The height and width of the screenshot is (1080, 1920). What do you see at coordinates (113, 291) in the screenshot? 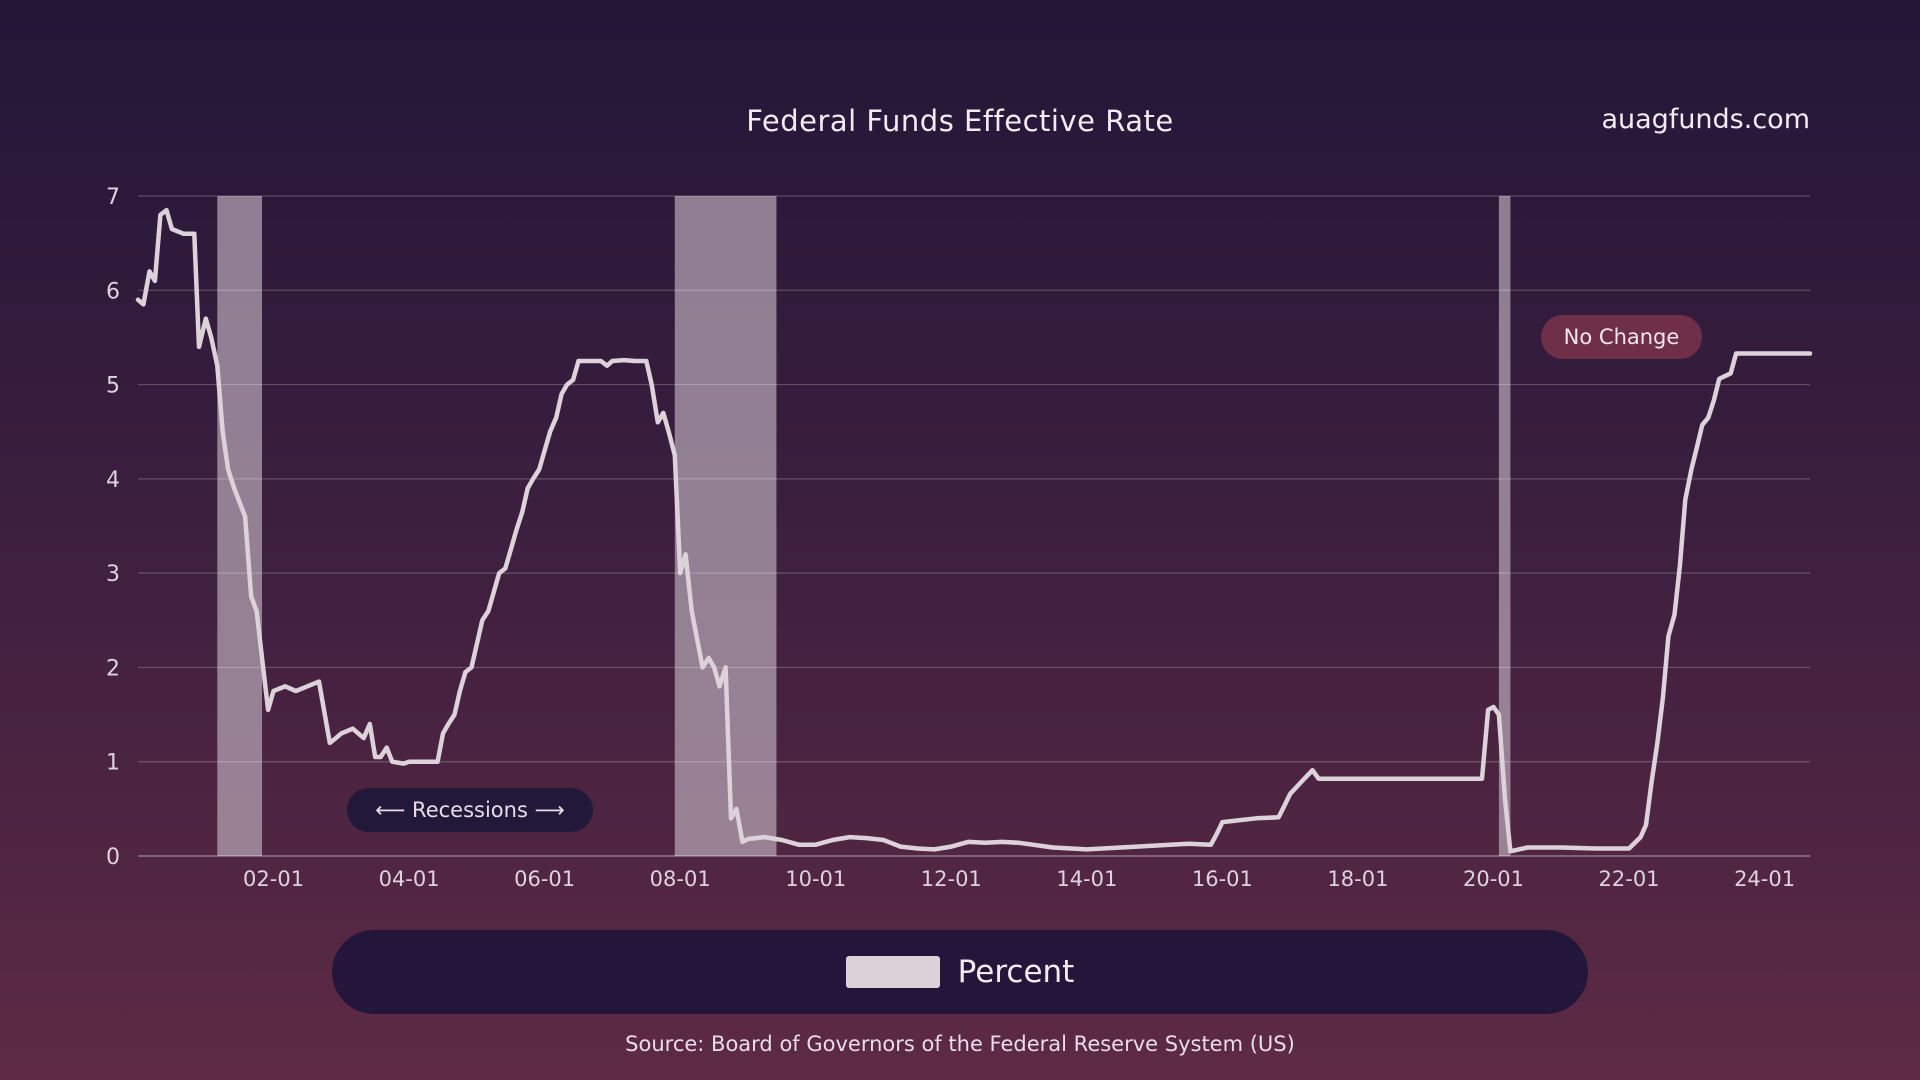
I see `y-tick-label: 6` at bounding box center [113, 291].